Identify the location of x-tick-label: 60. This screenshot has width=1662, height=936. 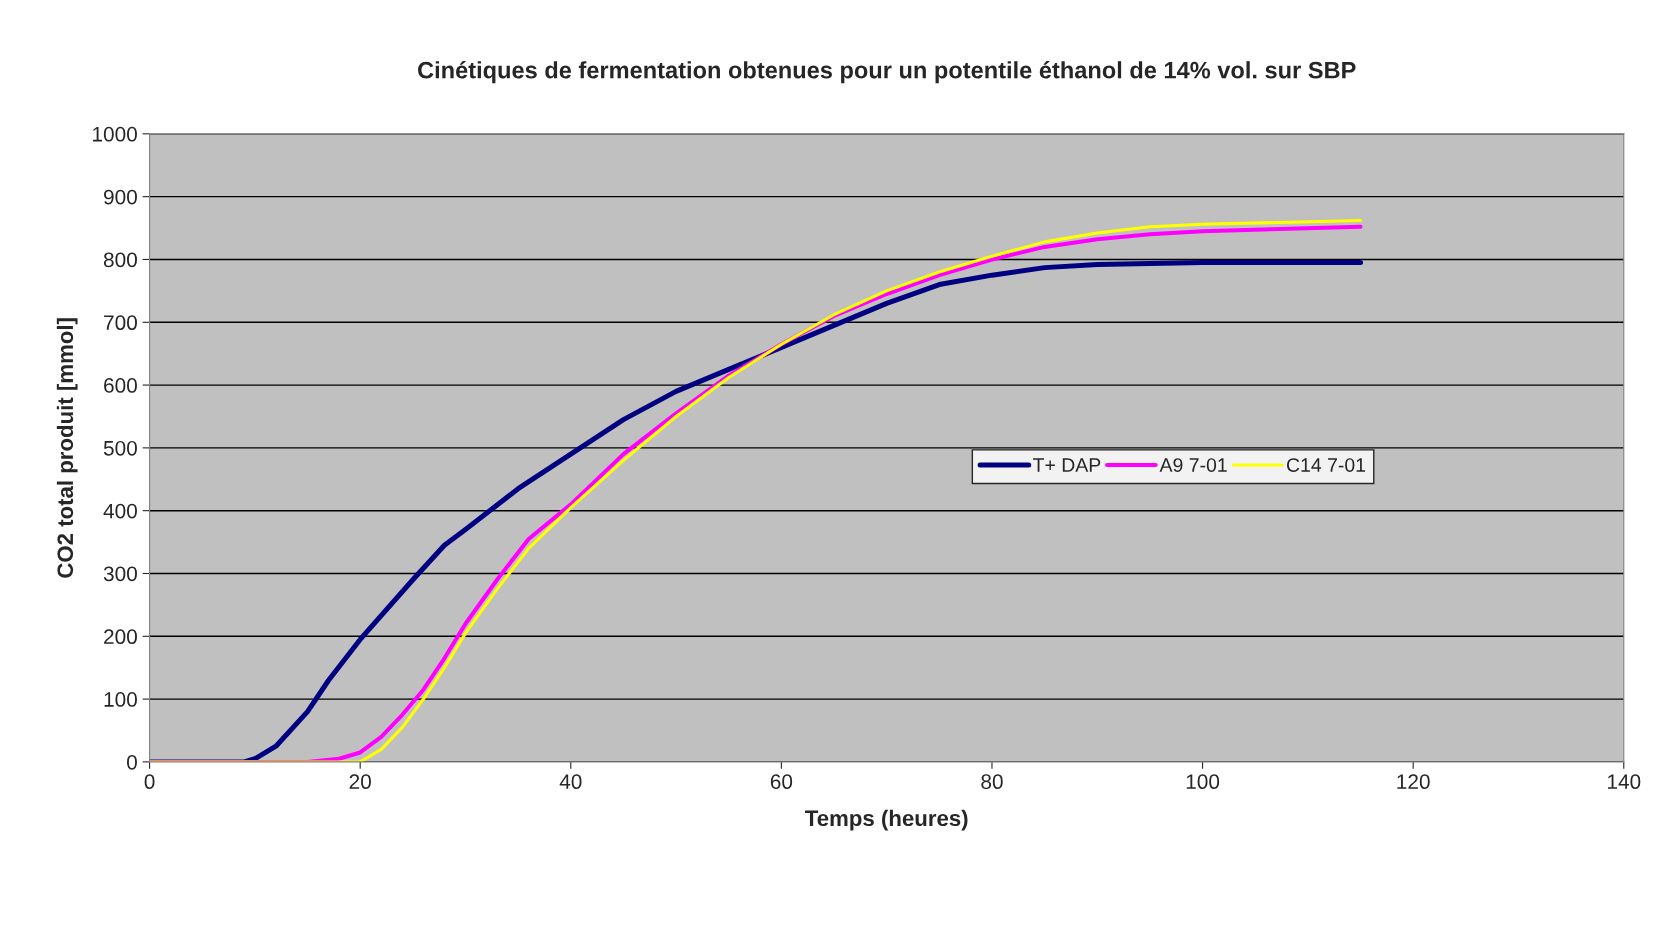
(781, 782).